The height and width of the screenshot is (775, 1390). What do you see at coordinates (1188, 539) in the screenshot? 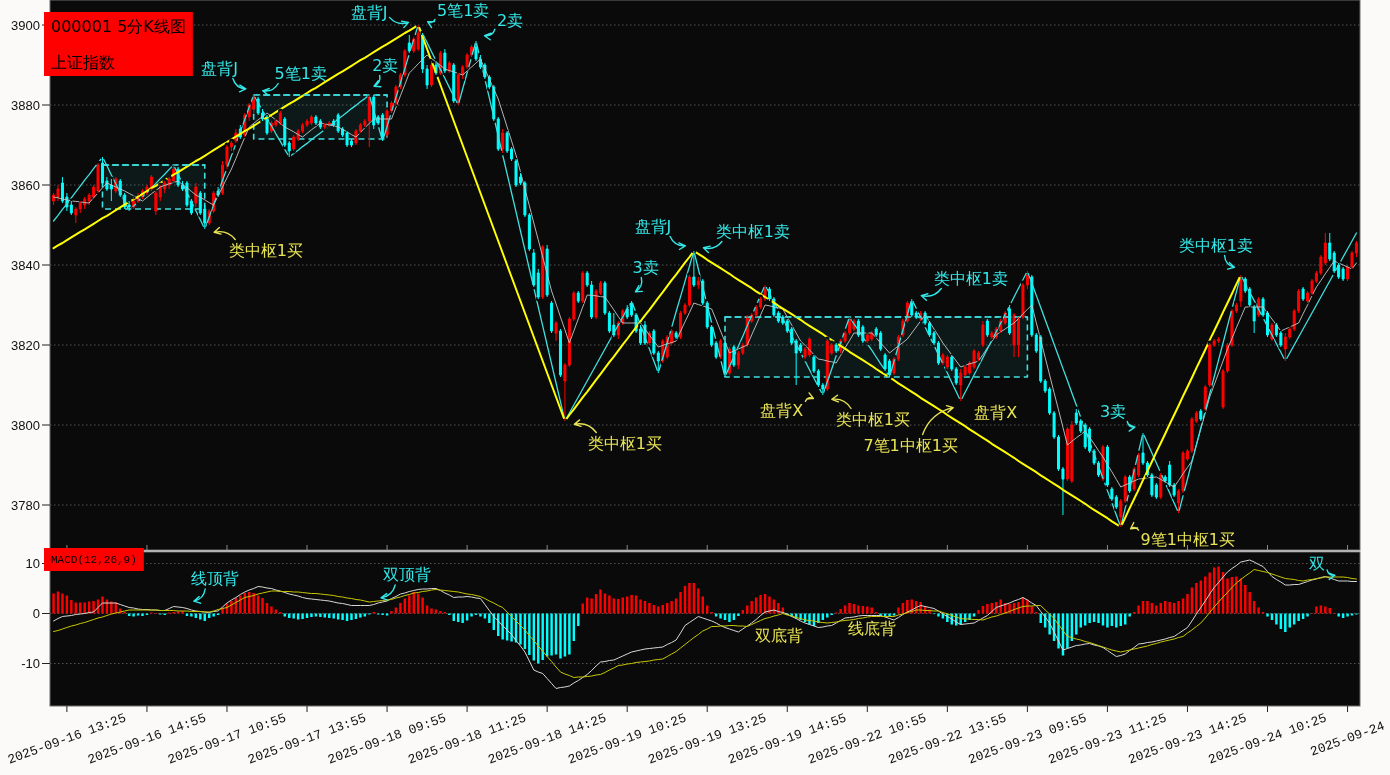
I see `annotation: 9笔1中枢1买` at bounding box center [1188, 539].